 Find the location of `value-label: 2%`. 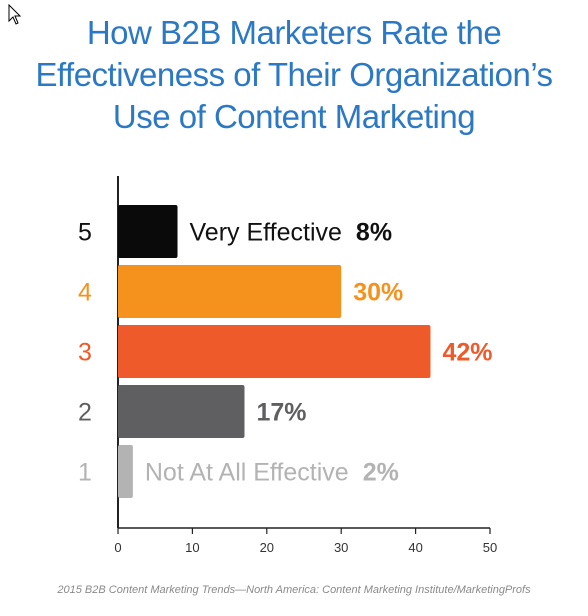

value-label: 2% is located at coordinates (381, 473).